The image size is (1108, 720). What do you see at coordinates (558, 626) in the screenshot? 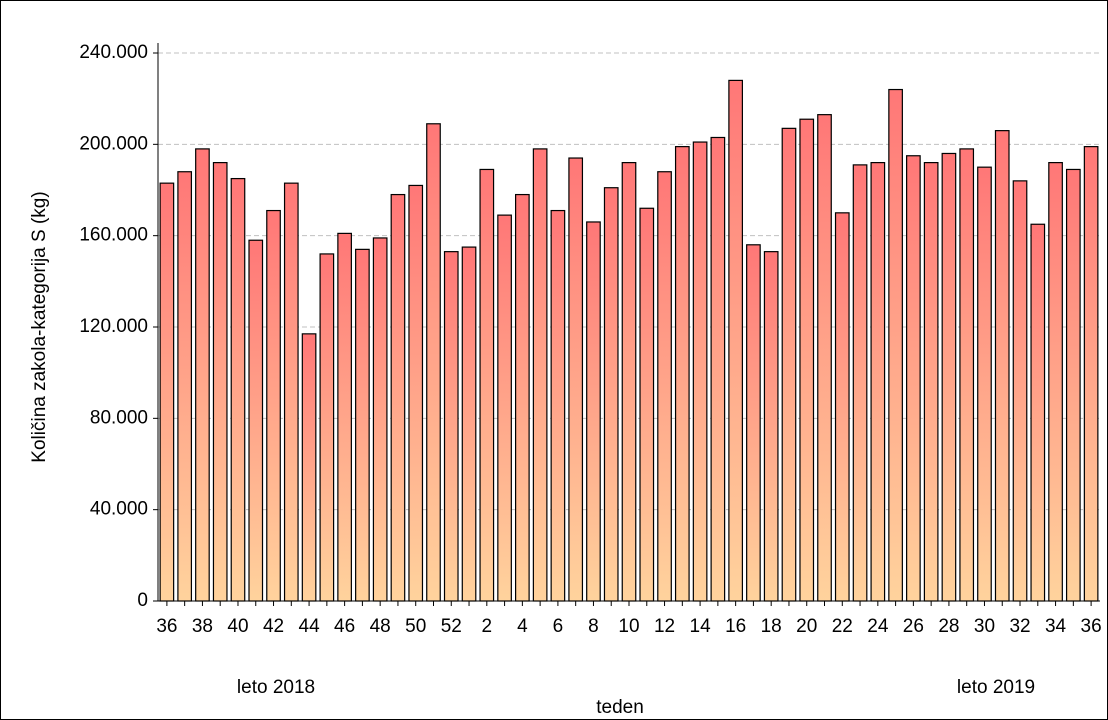
I see `x-tick-label: 6` at bounding box center [558, 626].